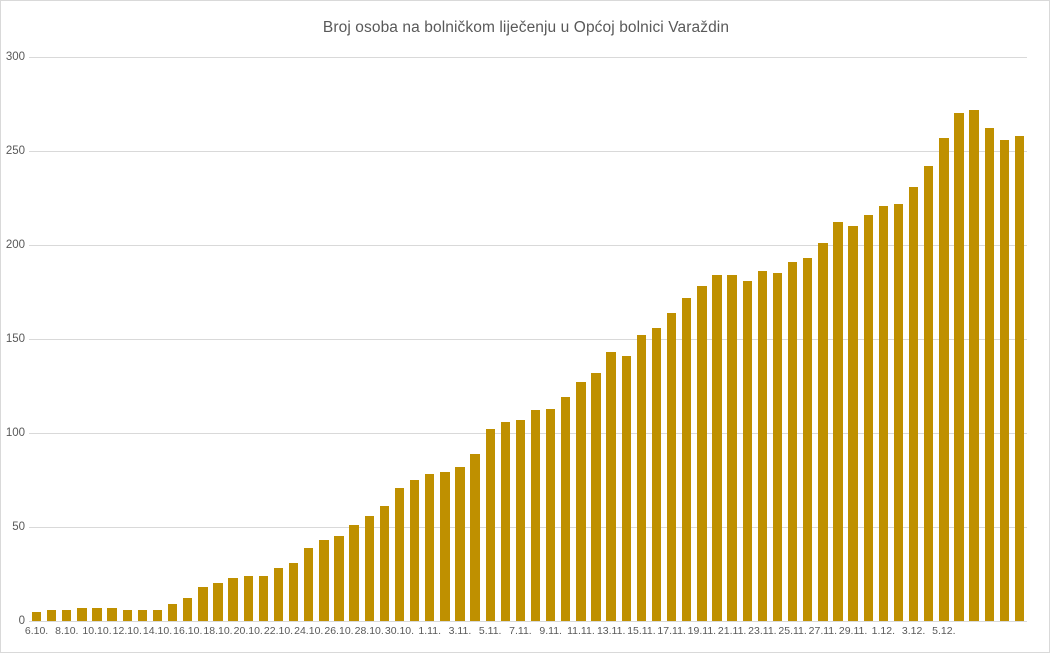 The height and width of the screenshot is (653, 1050). What do you see at coordinates (460, 631) in the screenshot?
I see `x-axis-tick-label: 3.11.` at bounding box center [460, 631].